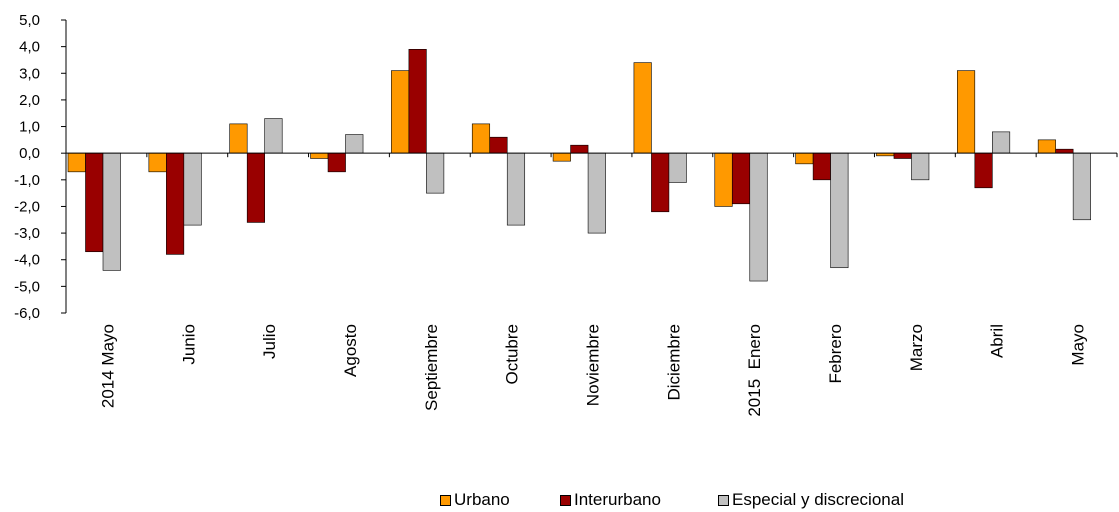  What do you see at coordinates (723, 500) in the screenshot?
I see `legend-swatch-especial` at bounding box center [723, 500].